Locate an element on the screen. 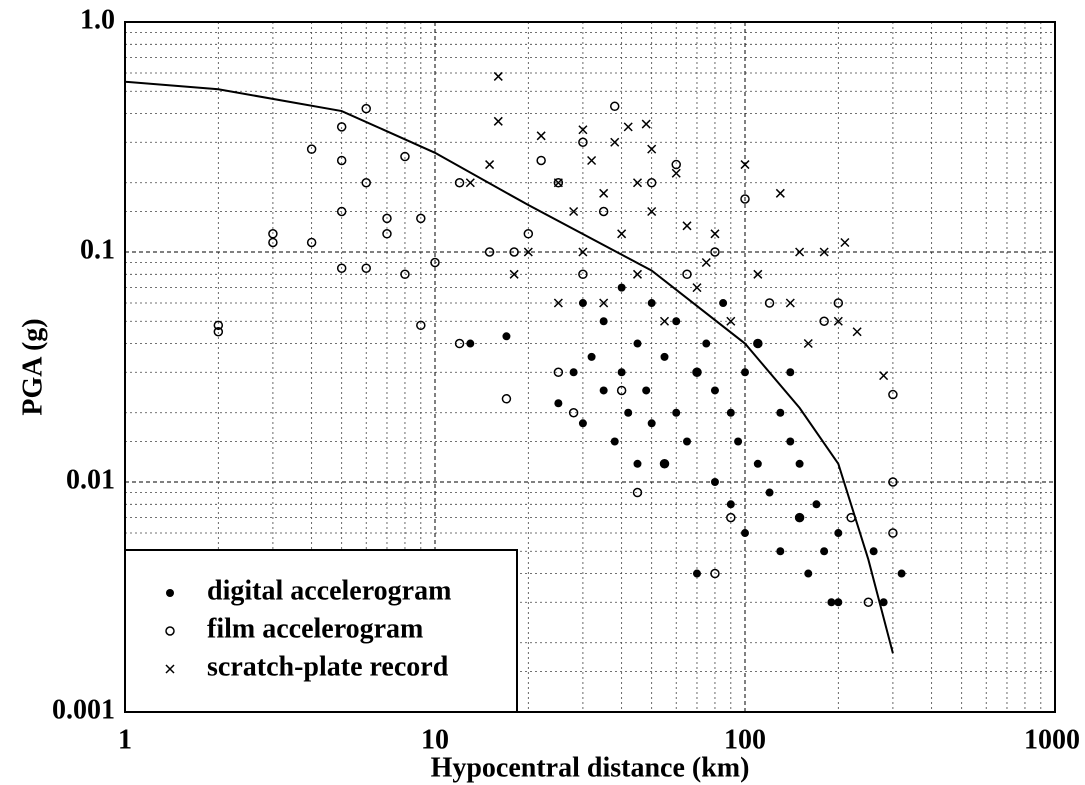  y-tick-label: 0.1 is located at coordinates (97, 249).